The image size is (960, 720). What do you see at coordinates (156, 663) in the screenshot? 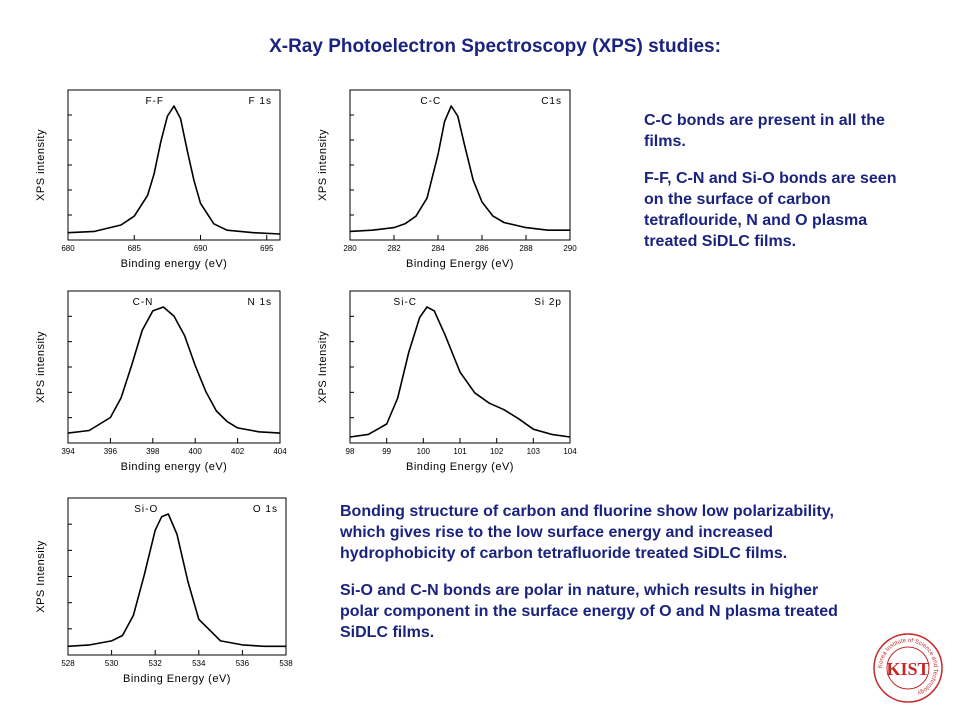
I see `x-tick-label: 532` at bounding box center [156, 663].